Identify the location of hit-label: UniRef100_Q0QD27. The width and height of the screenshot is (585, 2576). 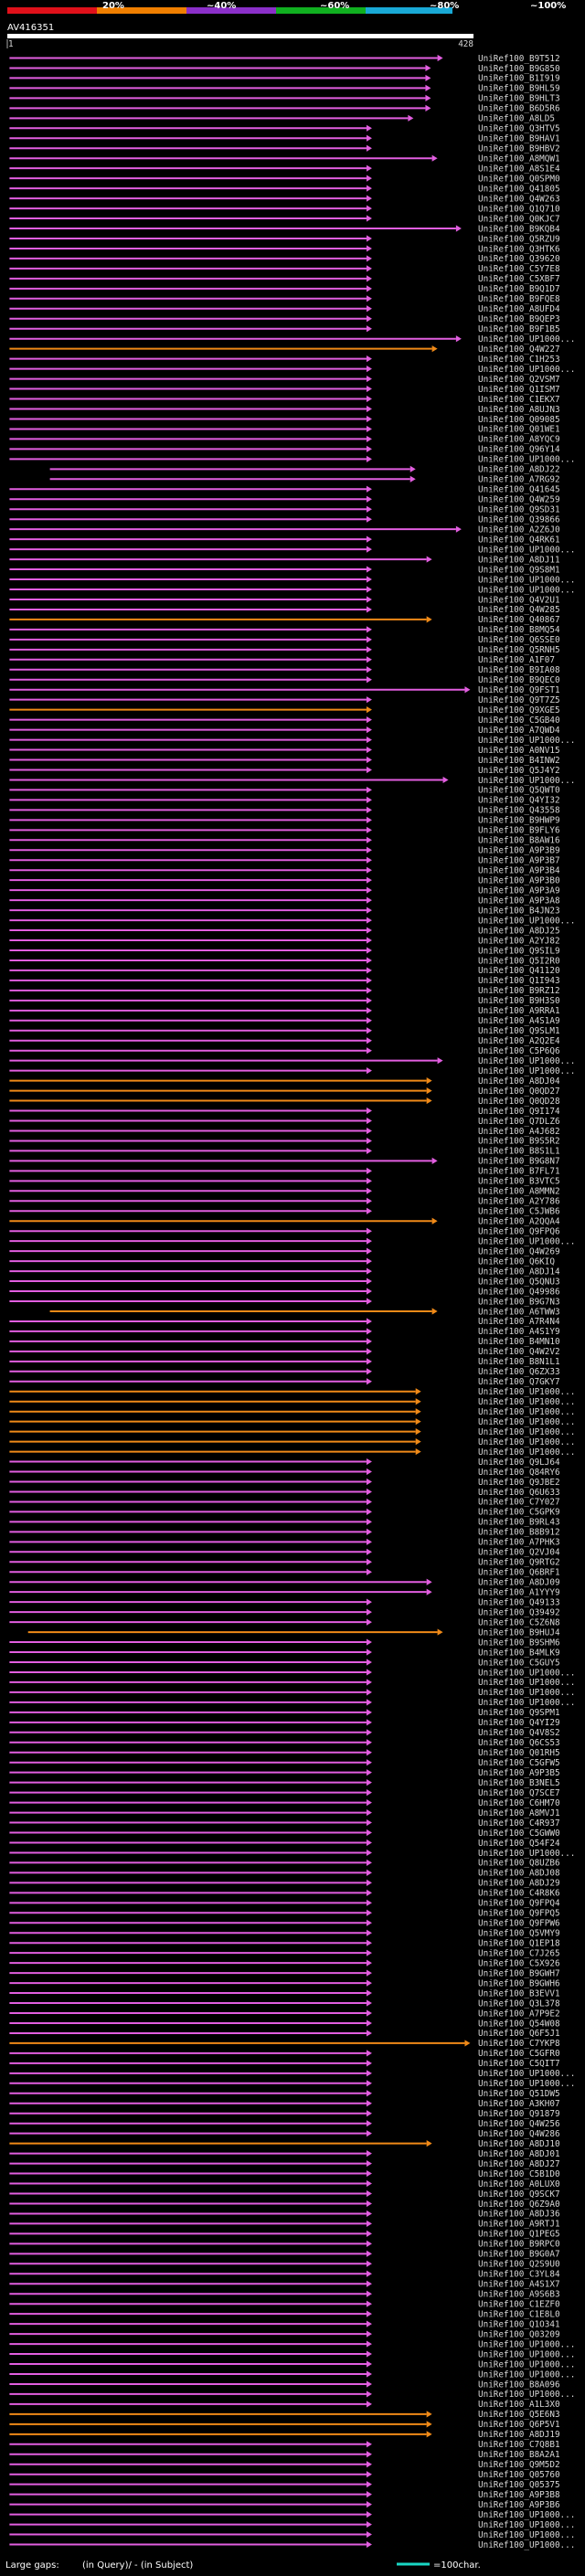
(519, 1092).